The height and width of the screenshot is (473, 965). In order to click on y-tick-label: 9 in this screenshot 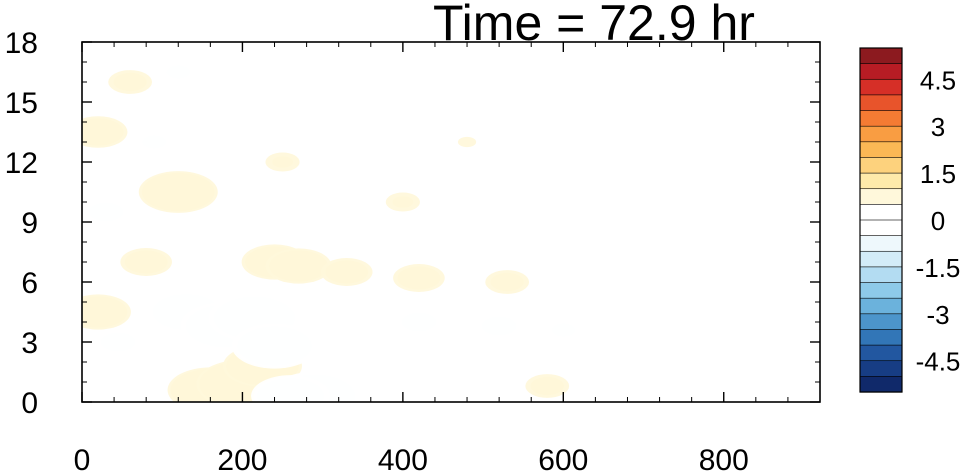, I will do `click(29, 223)`.